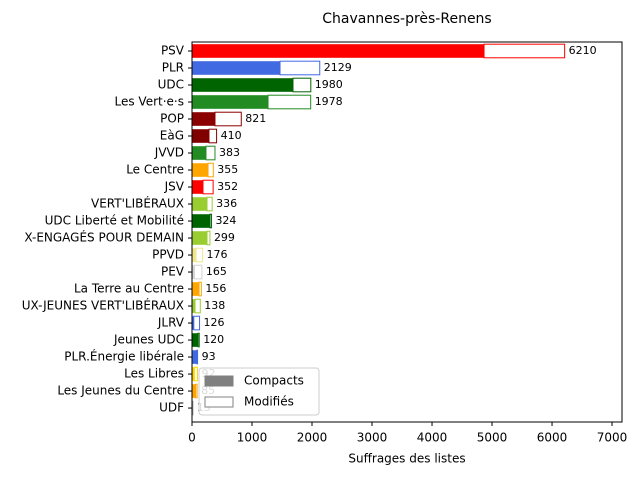 The width and height of the screenshot is (640, 480). I want to click on data-label: 352, so click(227, 186).